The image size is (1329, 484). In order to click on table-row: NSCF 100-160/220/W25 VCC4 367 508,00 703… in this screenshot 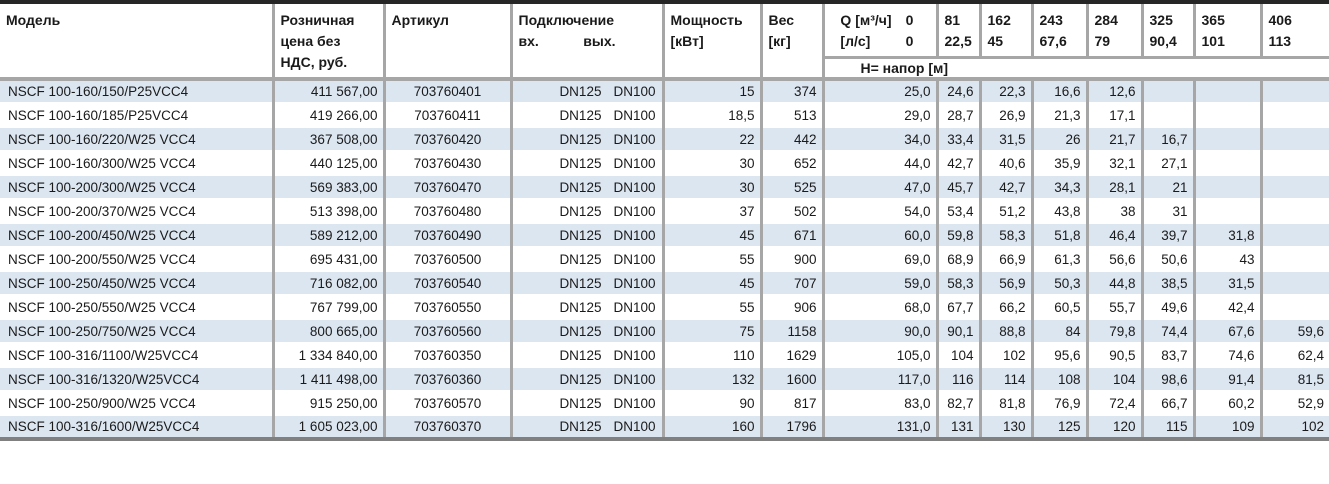, I will do `click(664, 139)`.